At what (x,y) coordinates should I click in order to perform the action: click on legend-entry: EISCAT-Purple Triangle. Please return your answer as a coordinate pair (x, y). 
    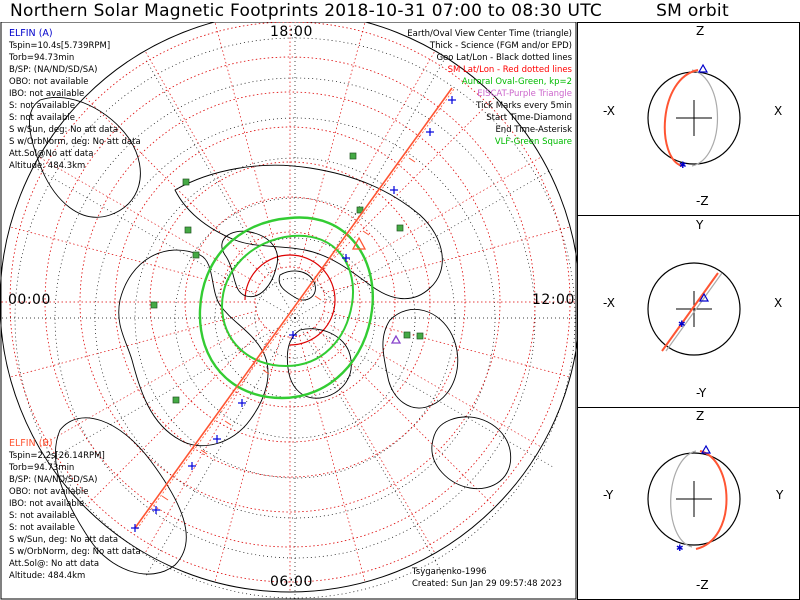
    Looking at the image, I should click on (524, 94).